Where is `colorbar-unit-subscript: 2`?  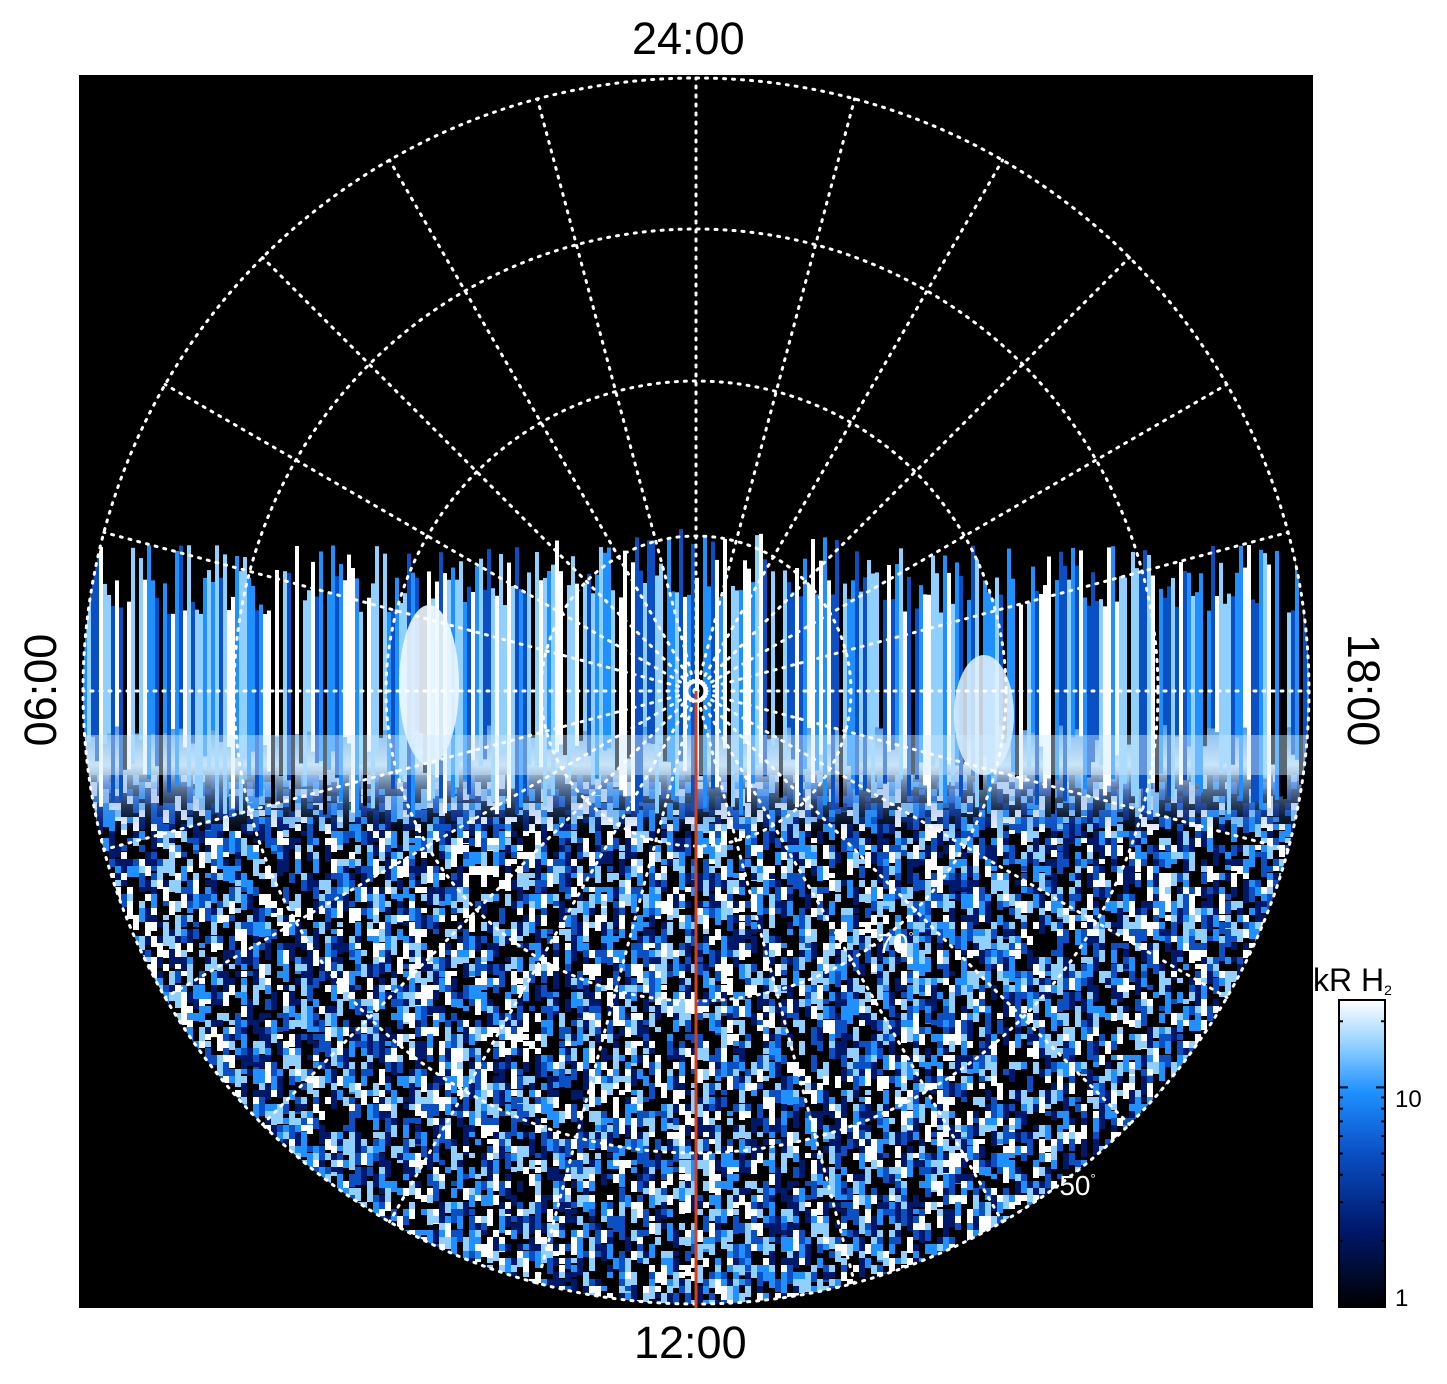
colorbar-unit-subscript: 2 is located at coordinates (1388, 990).